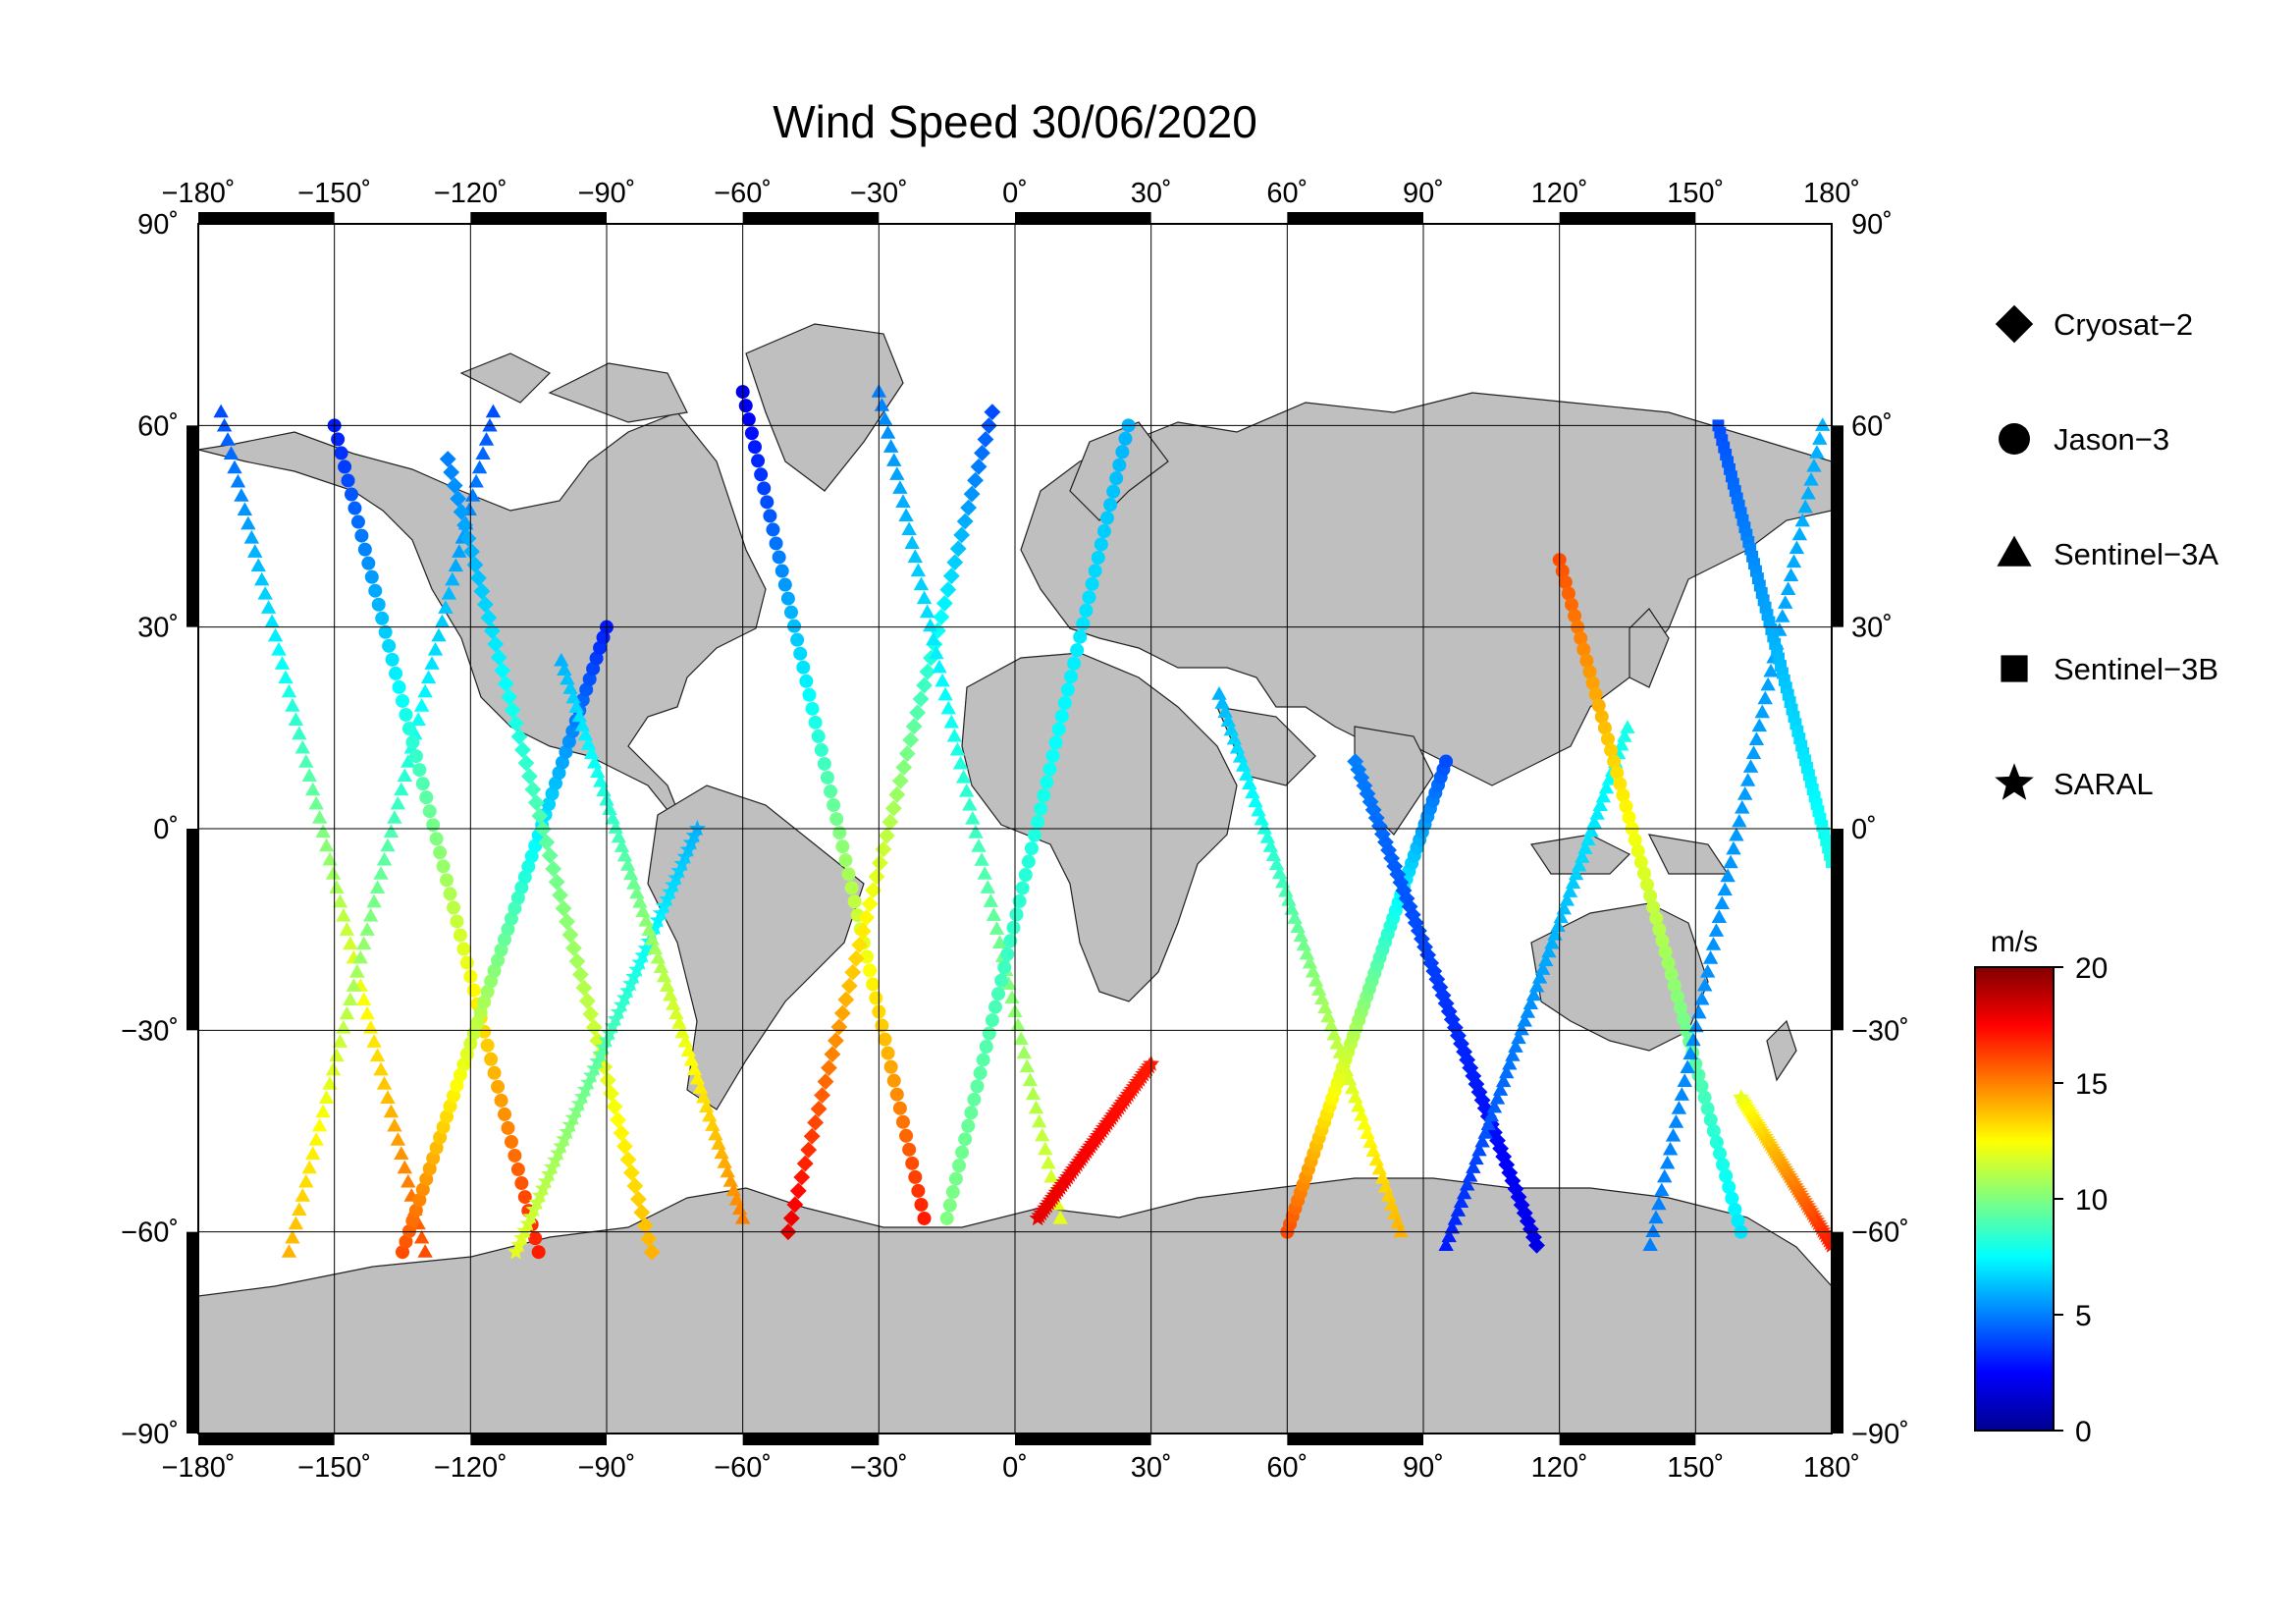 The height and width of the screenshot is (1623, 2296). Describe the element at coordinates (150, 1031) in the screenshot. I see `latitude-tick-label: −30˚` at that location.